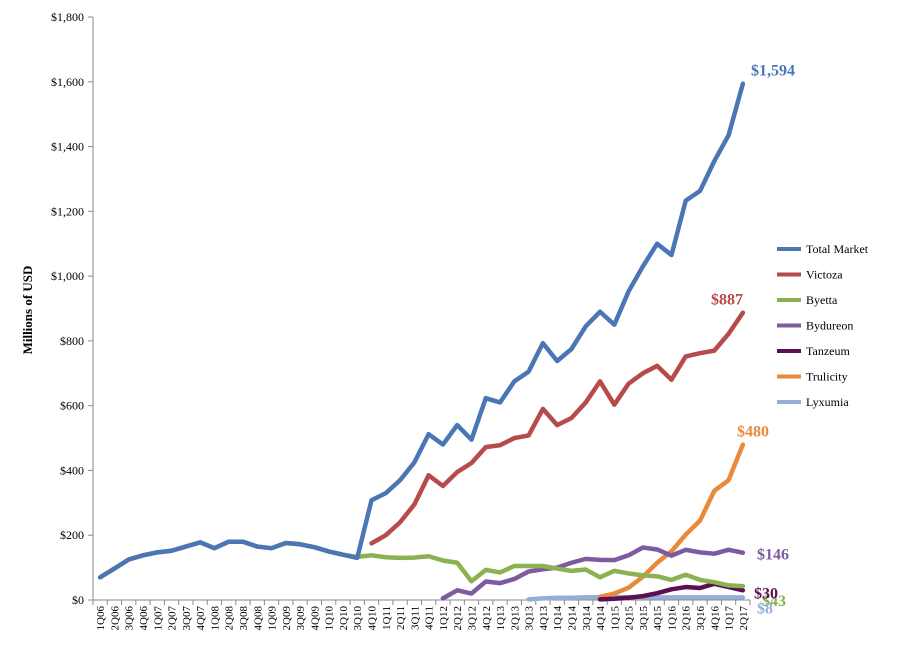 The image size is (900, 652). What do you see at coordinates (67, 211) in the screenshot?
I see `y-tick-label: $1,200` at bounding box center [67, 211].